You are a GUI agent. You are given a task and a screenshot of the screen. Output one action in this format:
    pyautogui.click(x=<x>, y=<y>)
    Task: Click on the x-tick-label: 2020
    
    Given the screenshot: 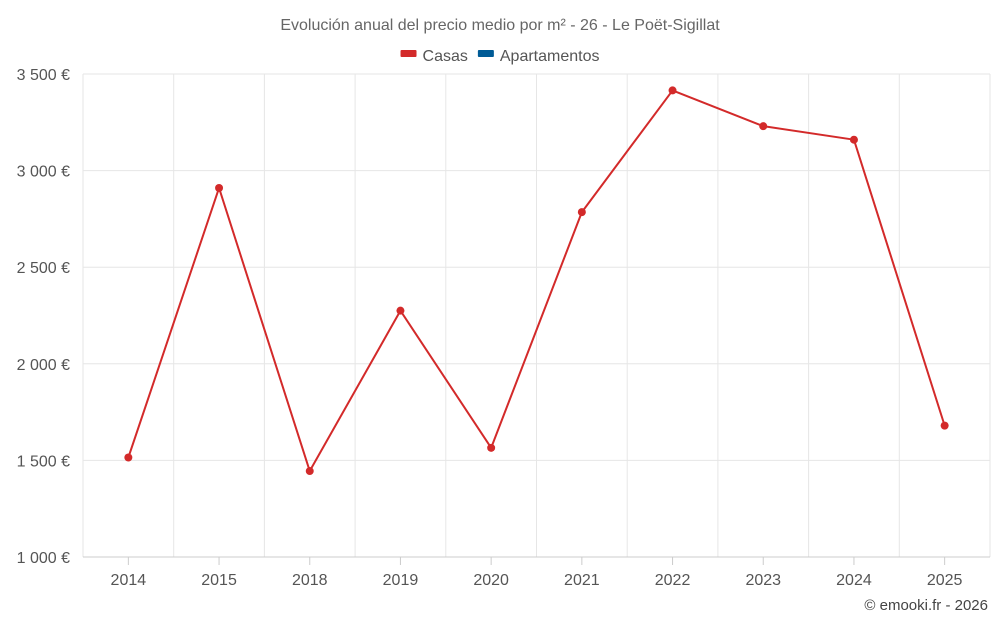 What is the action you would take?
    pyautogui.click(x=491, y=580)
    